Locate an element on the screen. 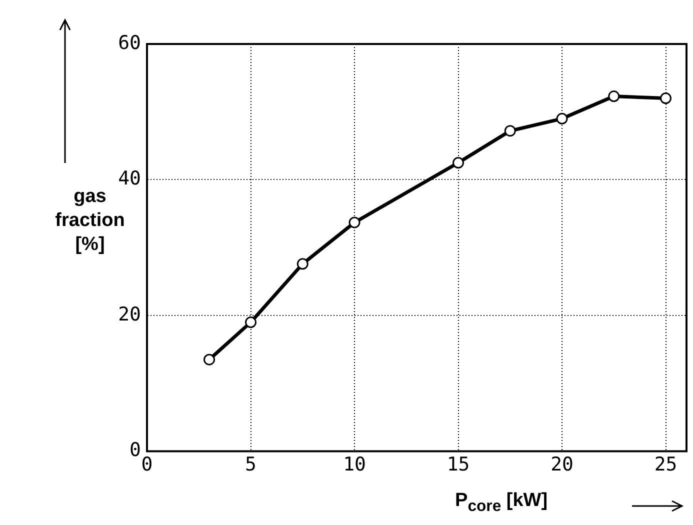 Image resolution: width=693 pixels, height=525 pixels. y-tick-label: 20 is located at coordinates (129, 314).